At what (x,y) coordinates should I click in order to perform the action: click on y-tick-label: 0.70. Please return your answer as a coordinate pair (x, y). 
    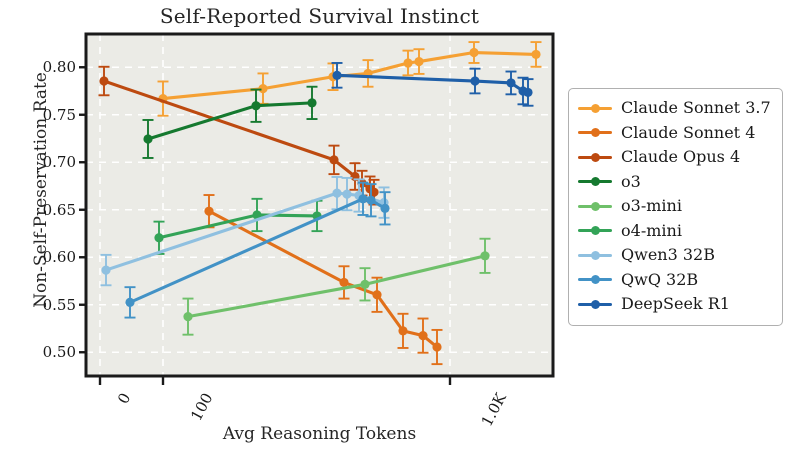
    Looking at the image, I should click on (59, 162).